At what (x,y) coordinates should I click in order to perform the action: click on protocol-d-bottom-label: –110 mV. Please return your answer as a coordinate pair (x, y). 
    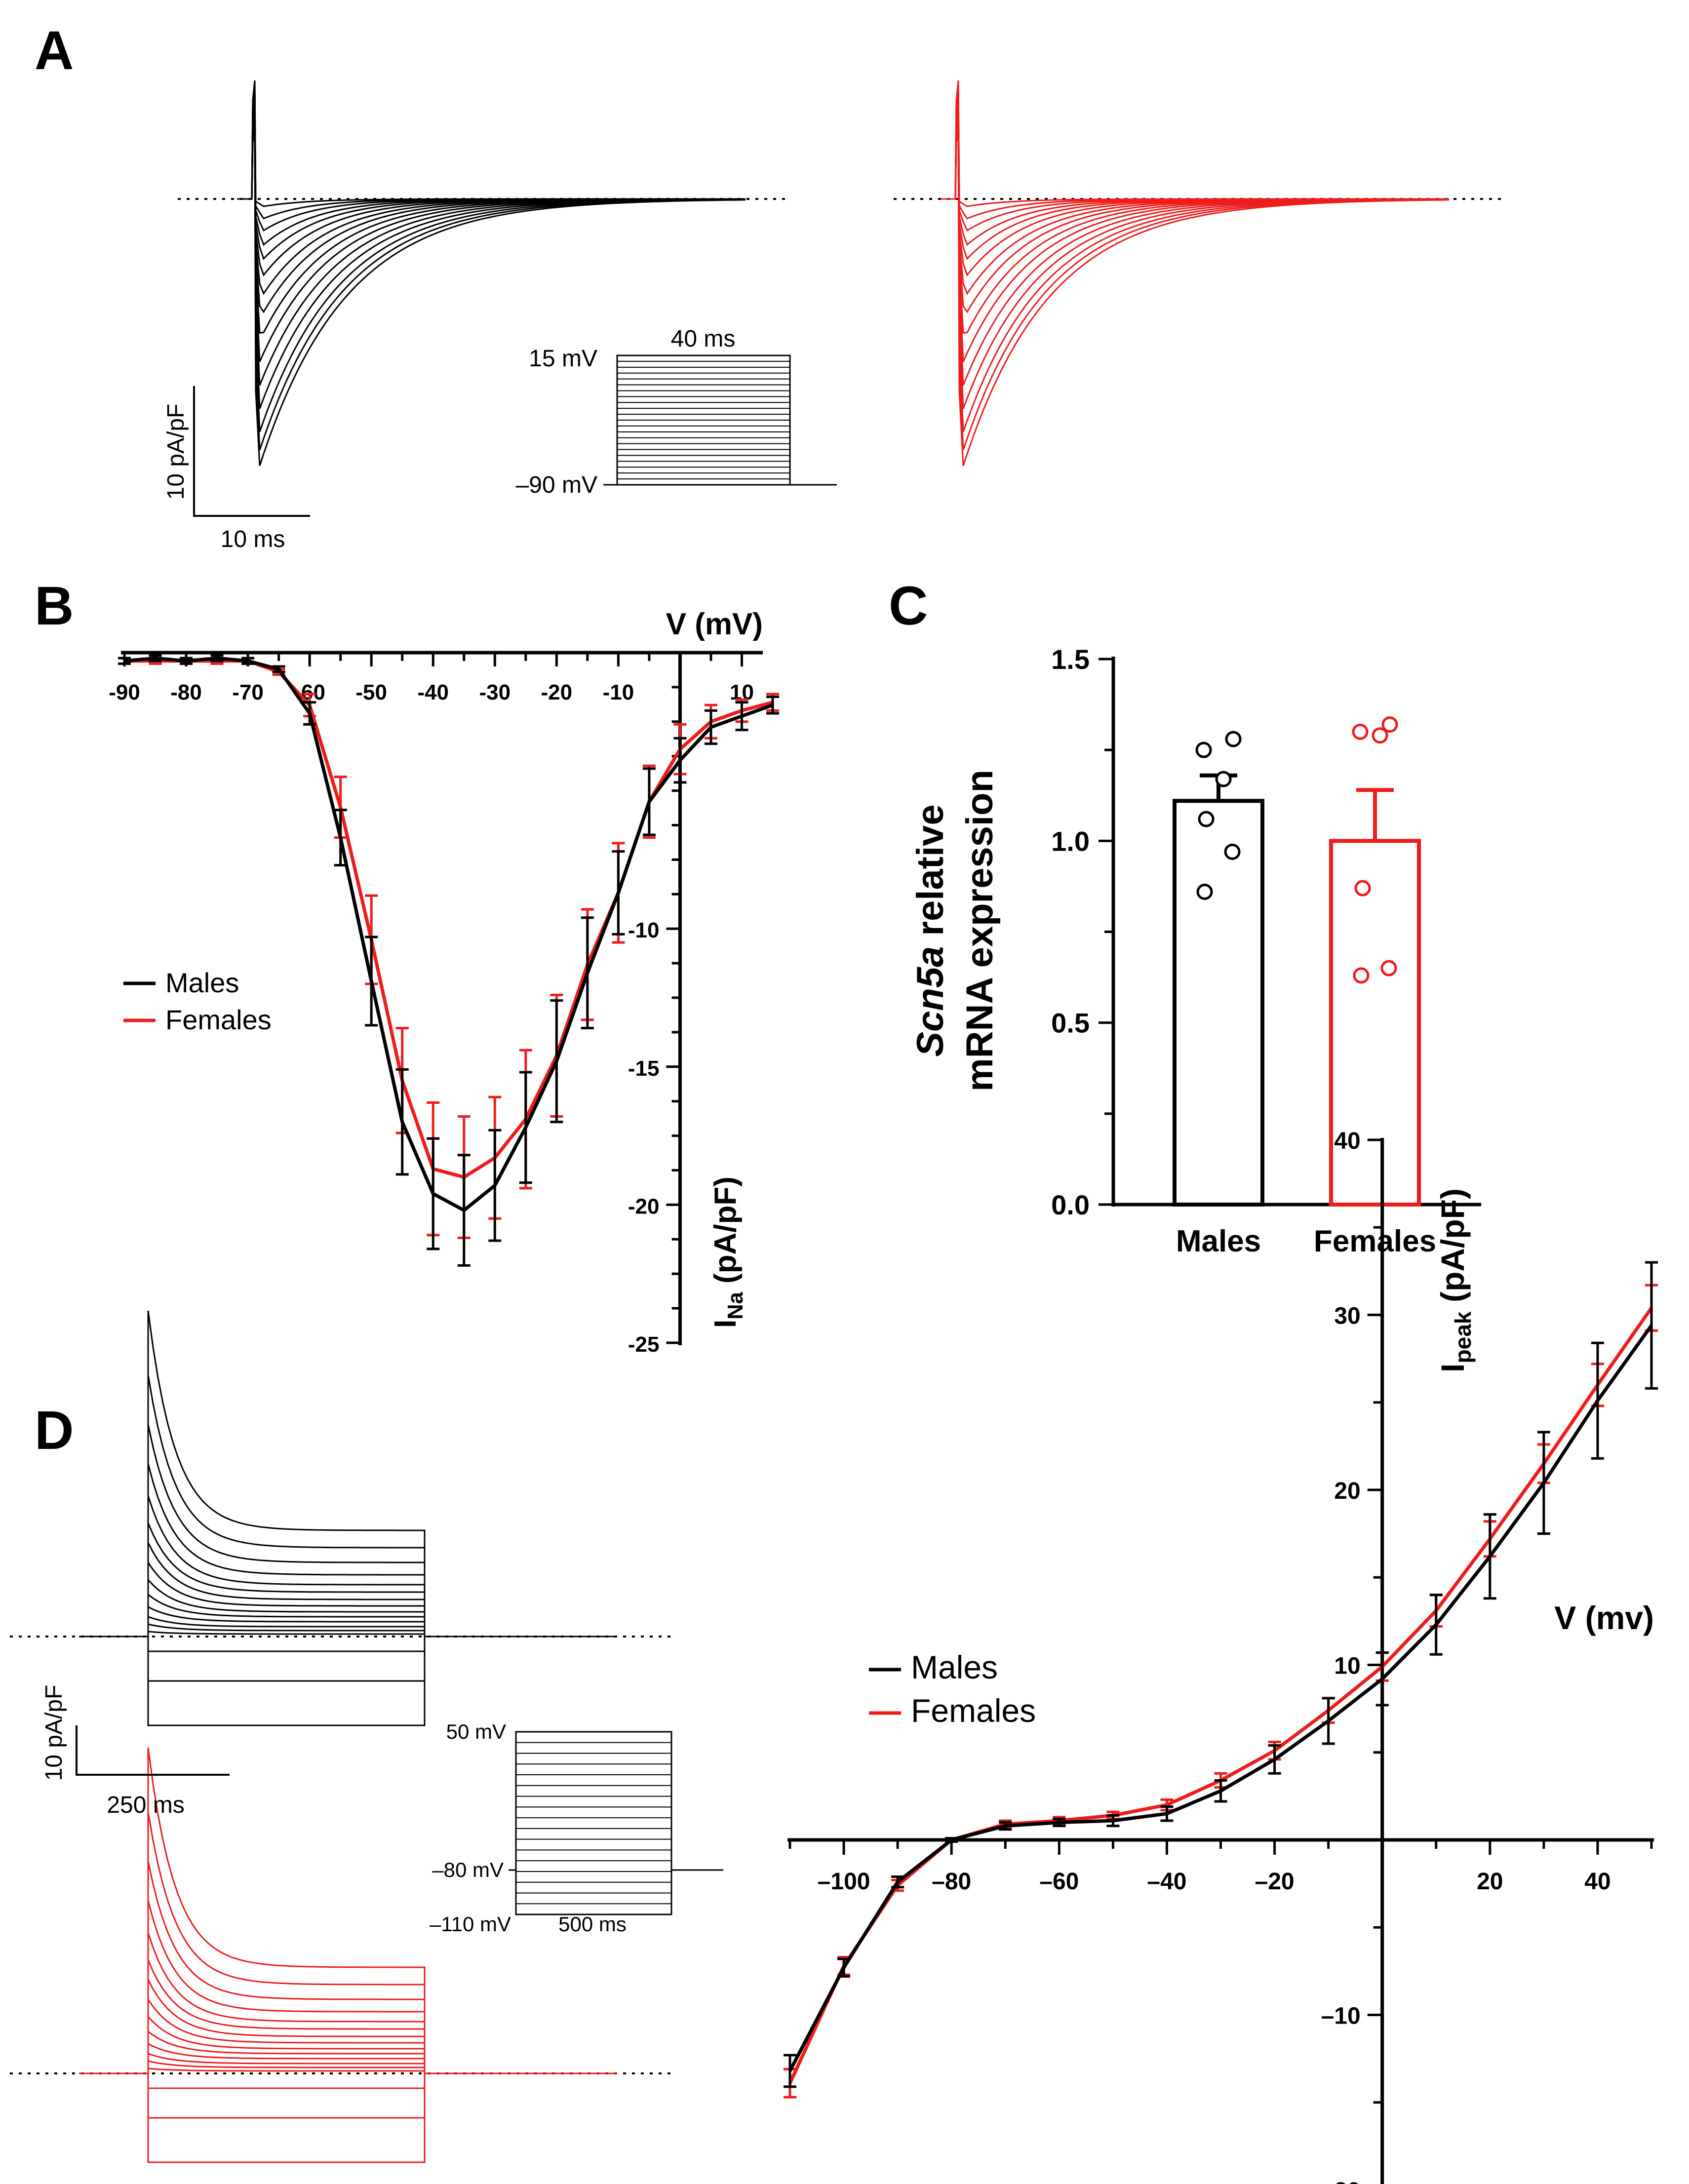
    Looking at the image, I should click on (470, 1924).